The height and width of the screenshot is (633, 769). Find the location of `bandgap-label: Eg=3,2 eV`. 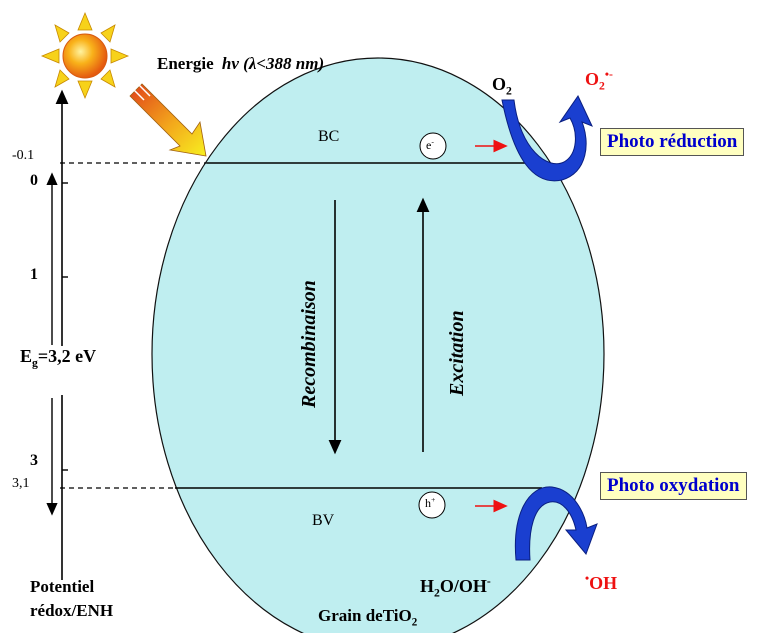

bandgap-label: Eg=3,2 eV is located at coordinates (58, 358).